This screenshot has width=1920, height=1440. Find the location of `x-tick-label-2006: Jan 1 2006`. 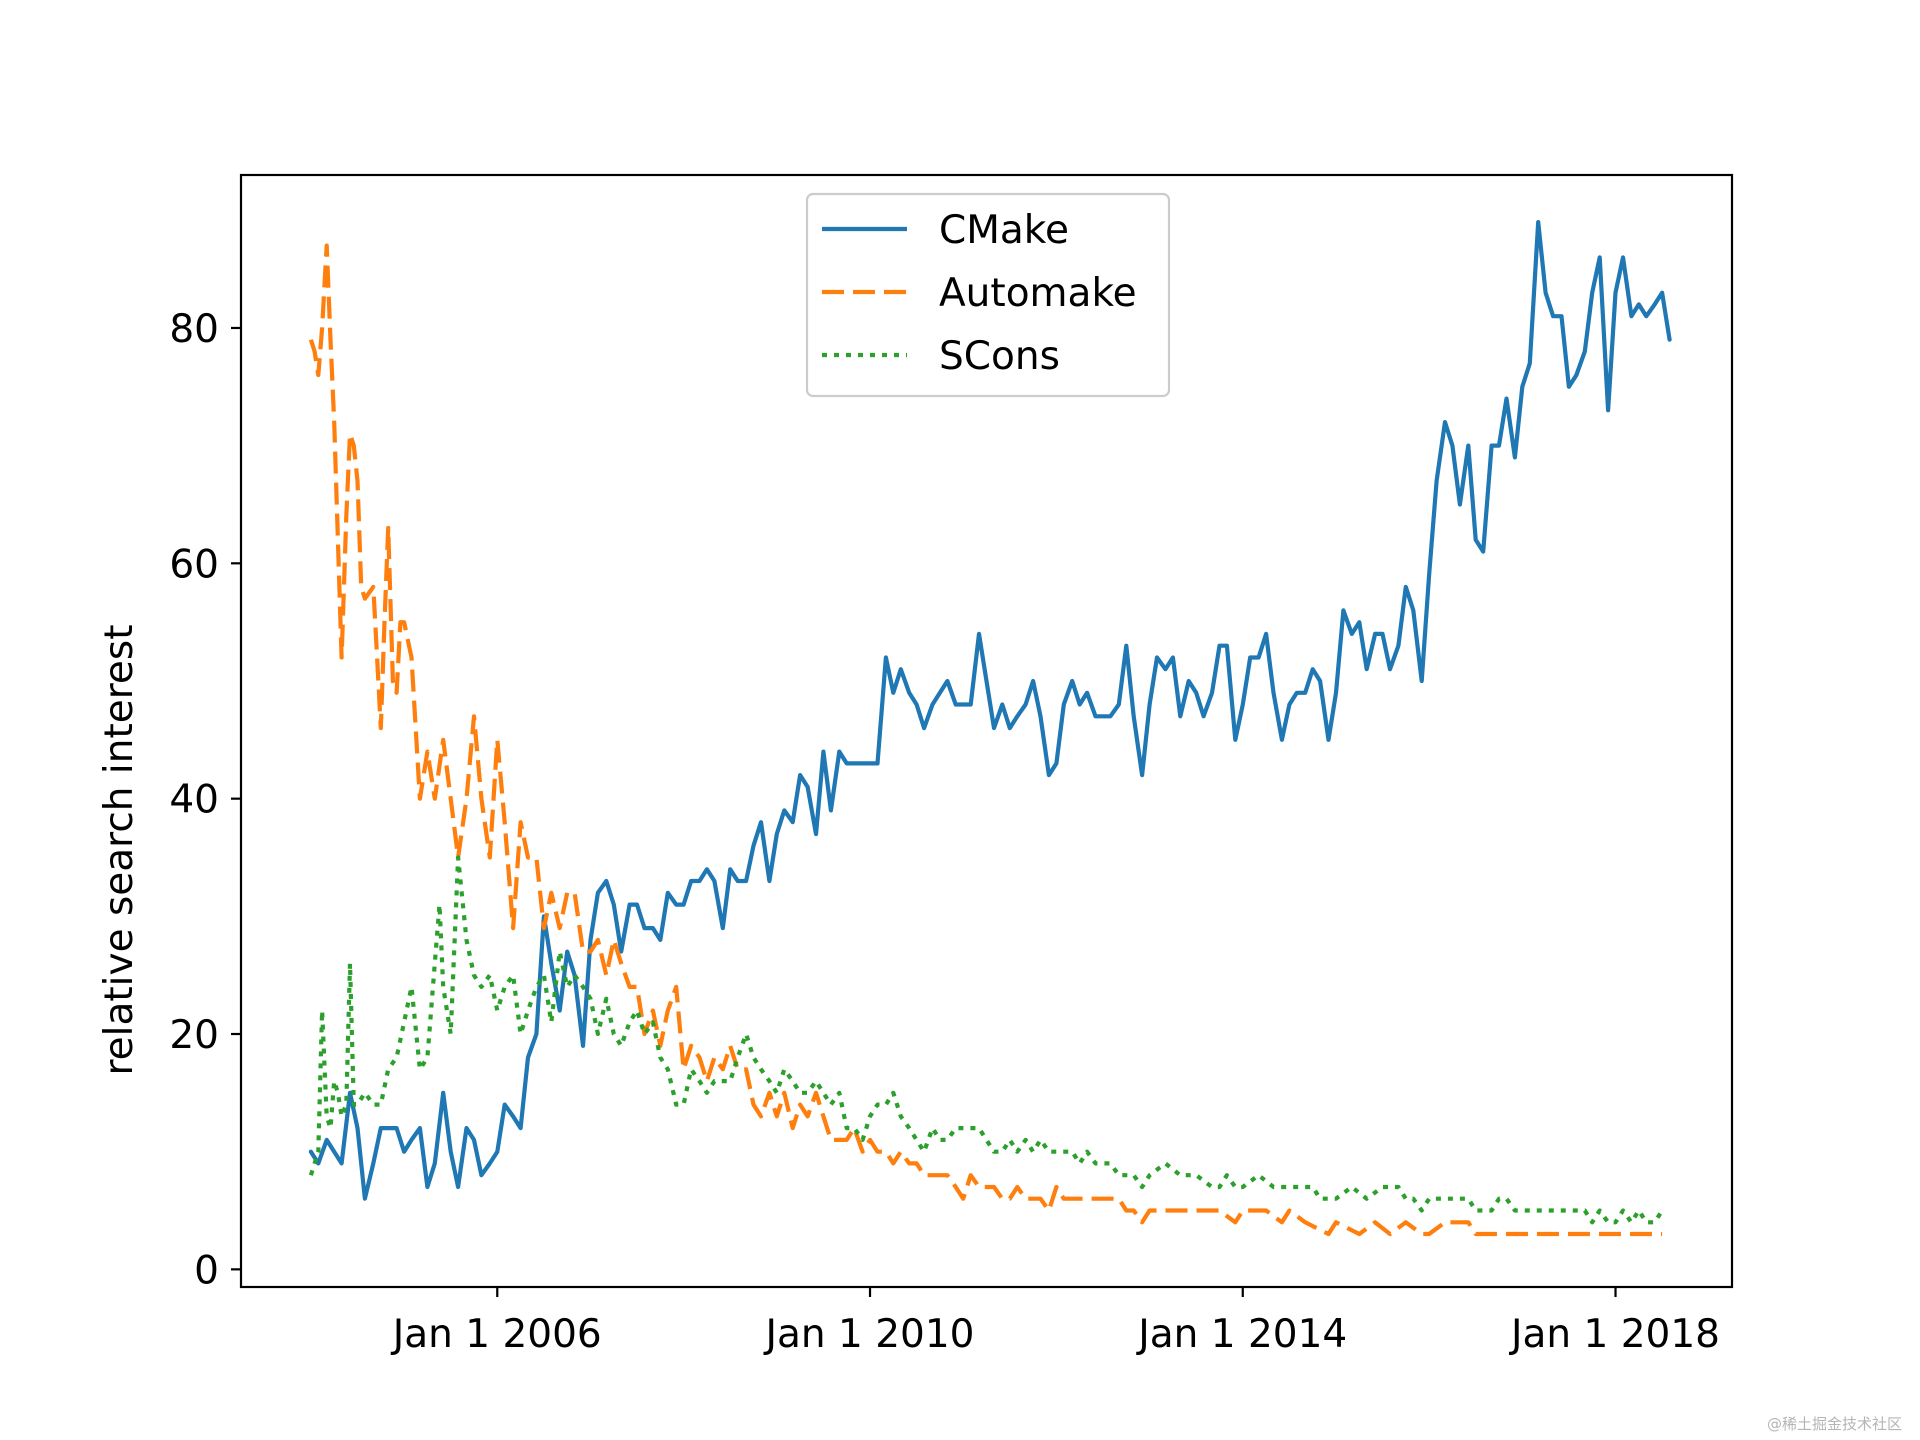

x-tick-label-2006: Jan 1 2006 is located at coordinates (496, 1334).